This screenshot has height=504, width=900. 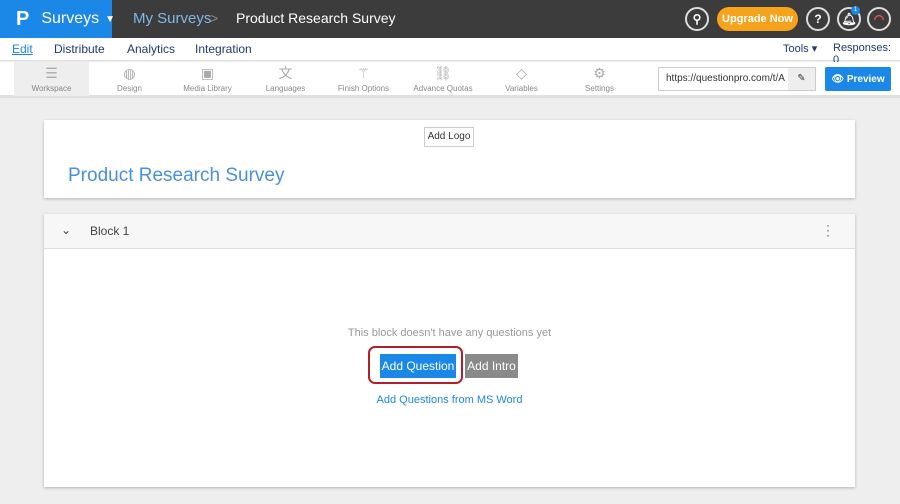 I want to click on ms-word-link: Add Questions from MS Word, so click(x=449, y=400).